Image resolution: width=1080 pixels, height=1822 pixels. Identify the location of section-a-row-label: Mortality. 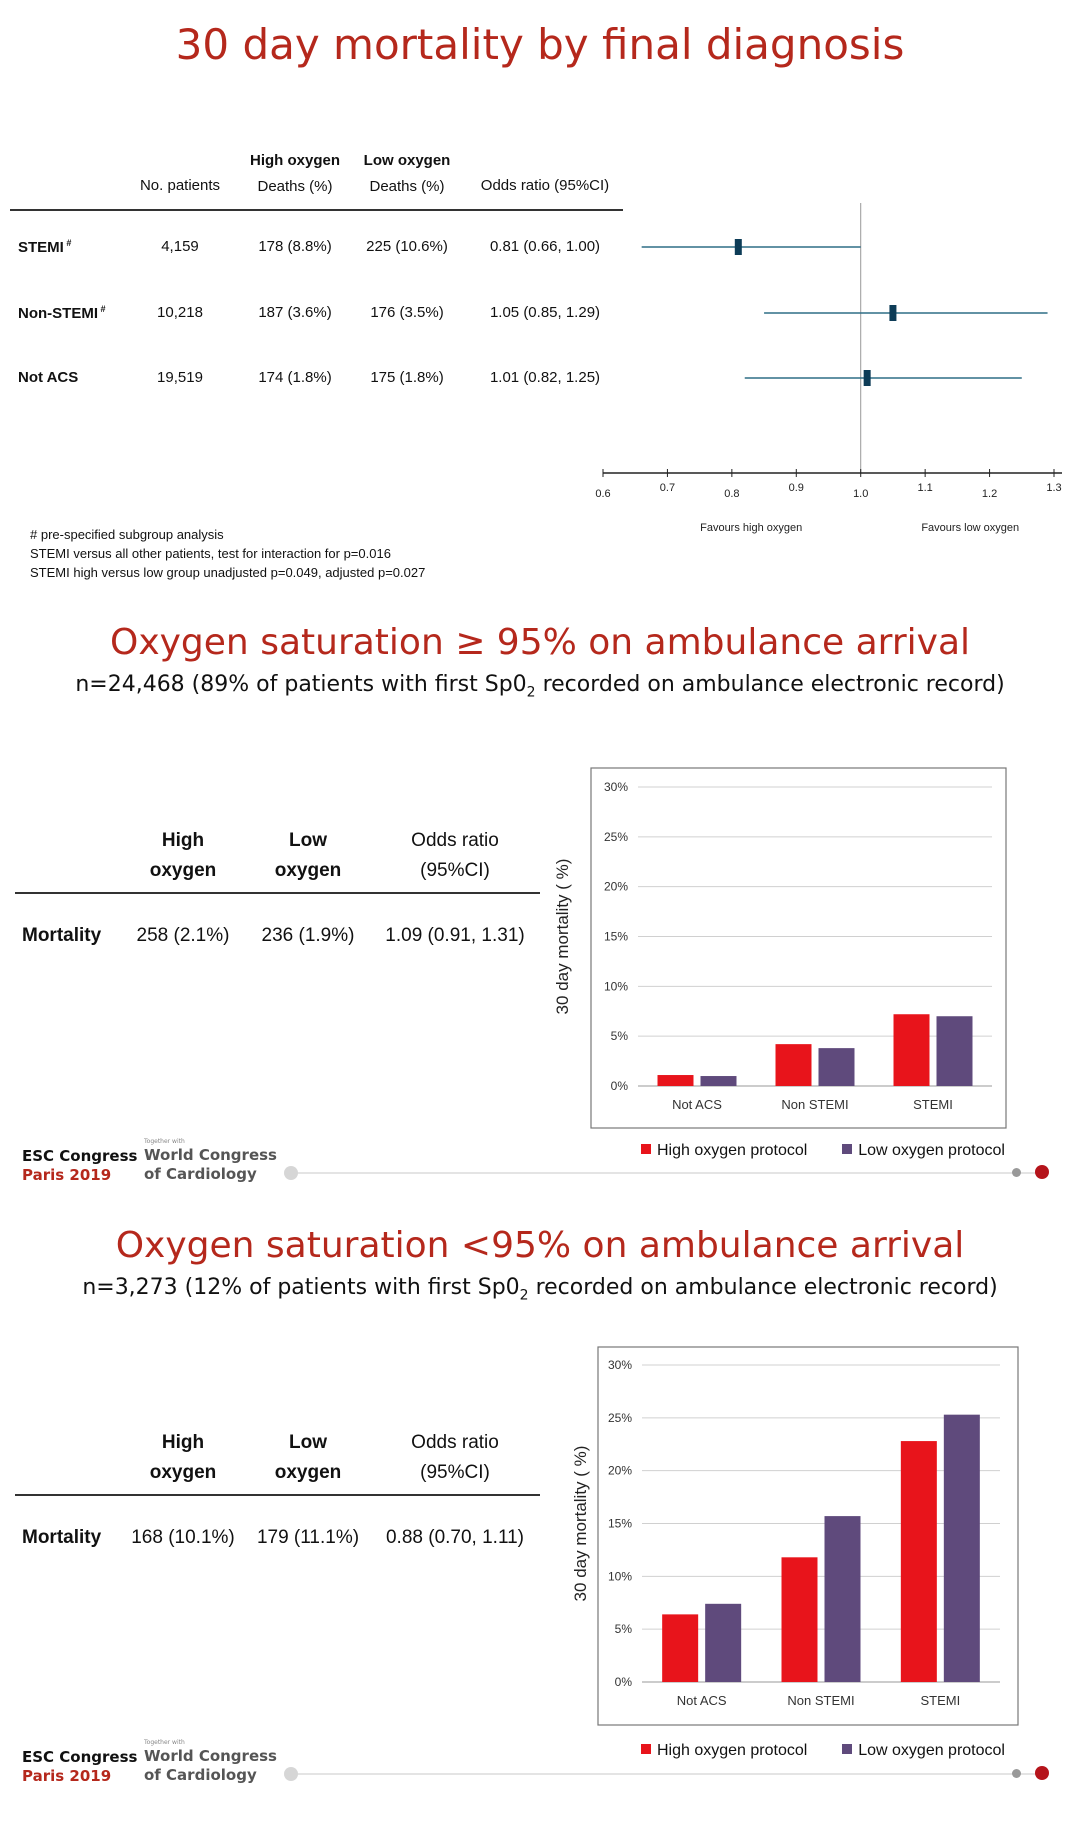
(62, 935).